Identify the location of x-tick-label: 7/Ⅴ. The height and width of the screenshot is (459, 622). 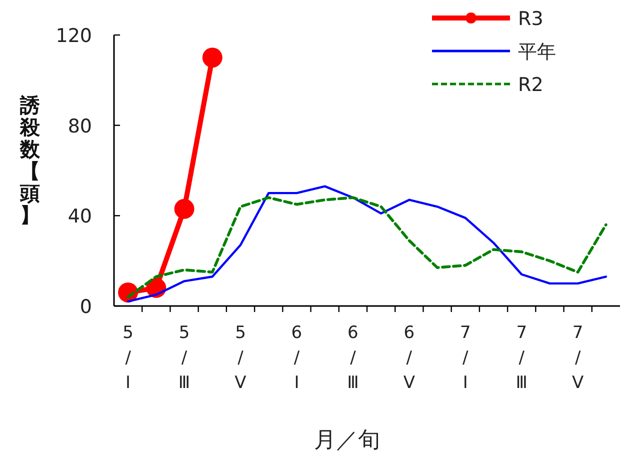
(578, 358).